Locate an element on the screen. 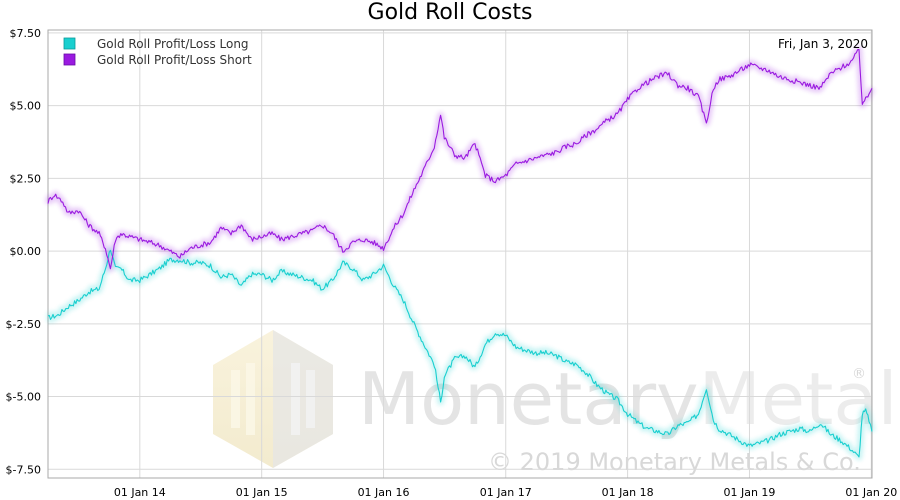  legend-label-long: Gold Roll Profit/Loss Long is located at coordinates (173, 44).